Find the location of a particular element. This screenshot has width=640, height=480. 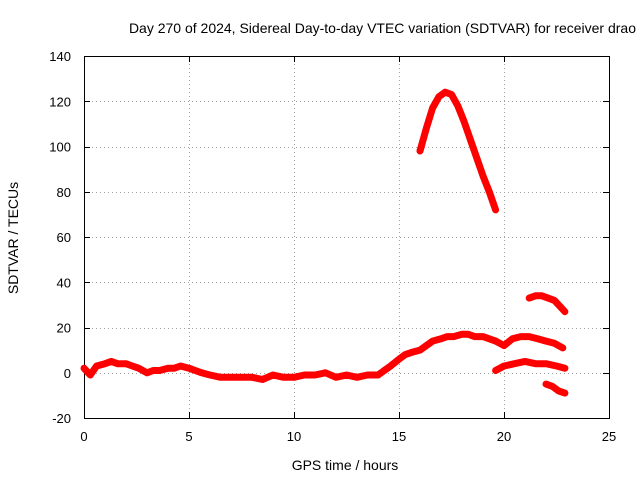

y-tick-label: 140 is located at coordinates (60, 56).